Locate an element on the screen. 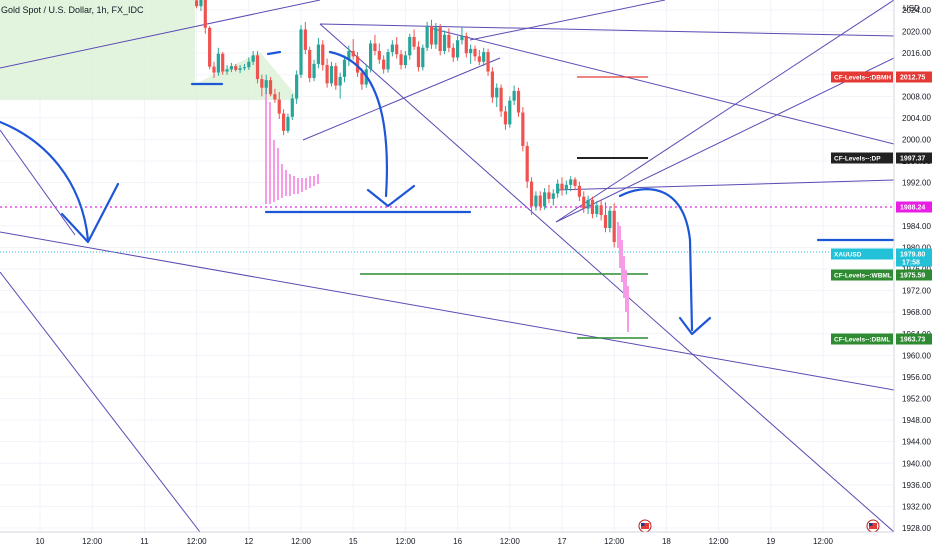  price-tick-label: 2024.00 is located at coordinates (916, 10).